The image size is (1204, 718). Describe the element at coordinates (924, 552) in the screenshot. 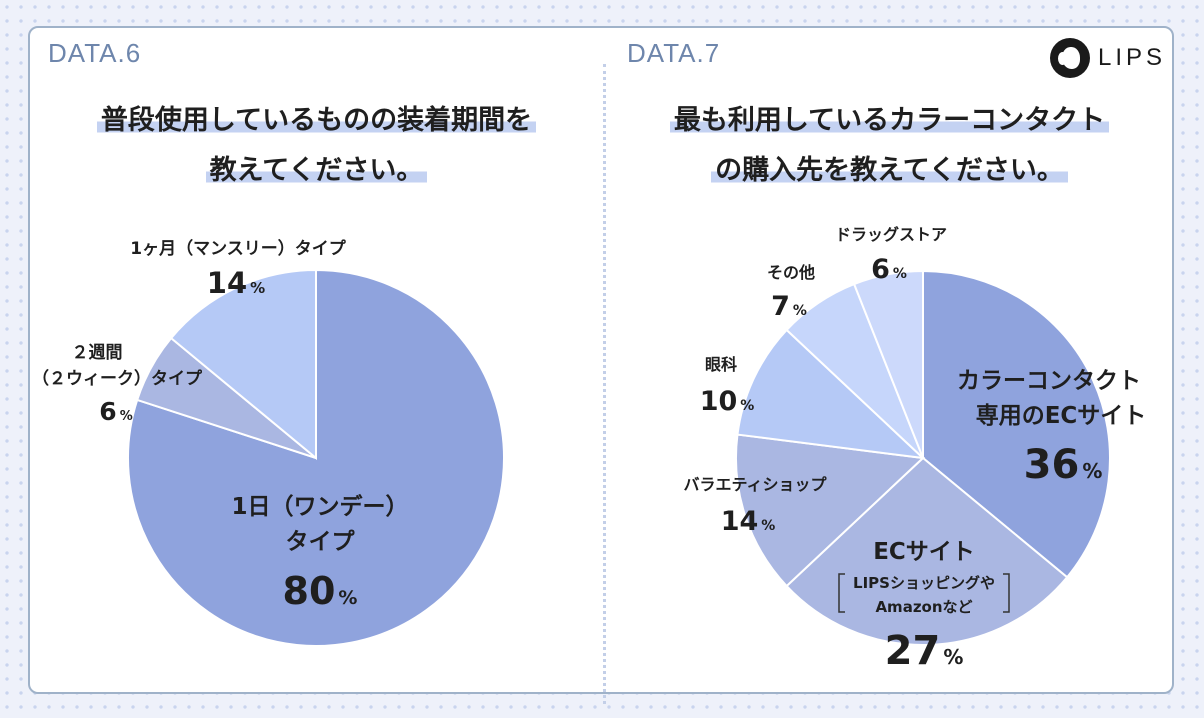

I see `data7-label-1-line-0: ECサイト` at that location.